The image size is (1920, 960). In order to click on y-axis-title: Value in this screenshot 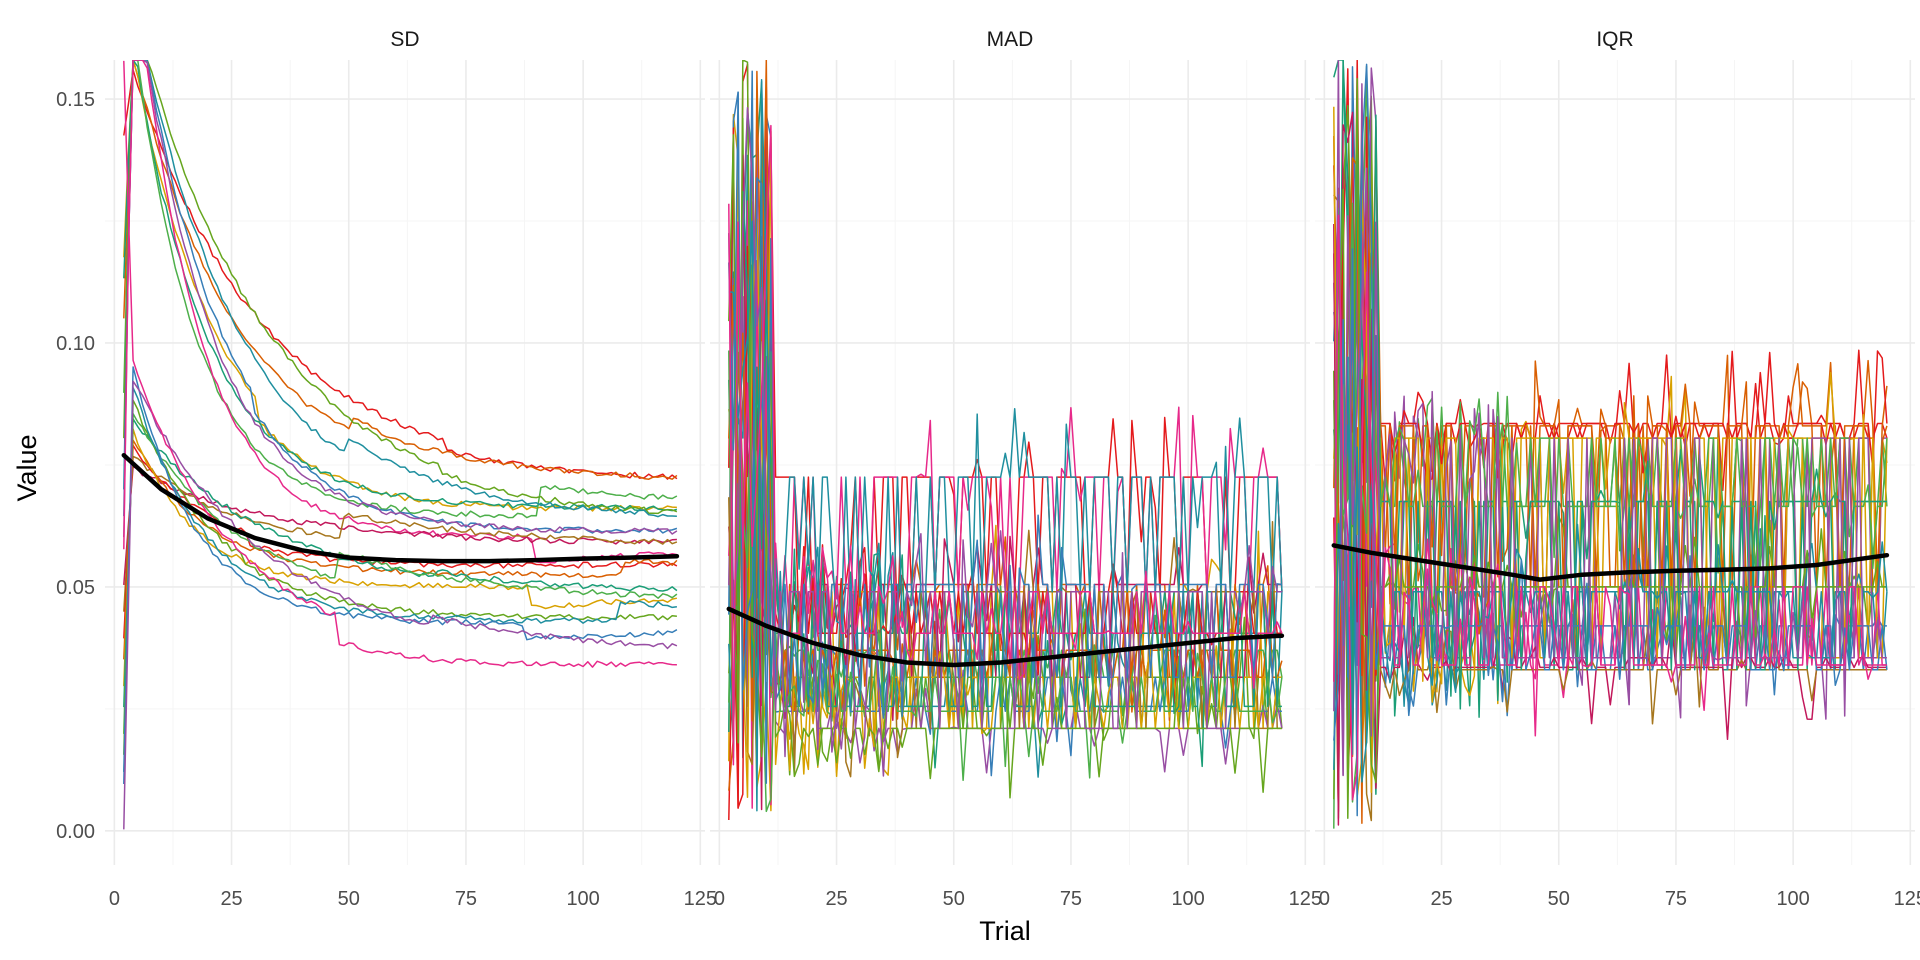, I will do `click(27, 467)`.